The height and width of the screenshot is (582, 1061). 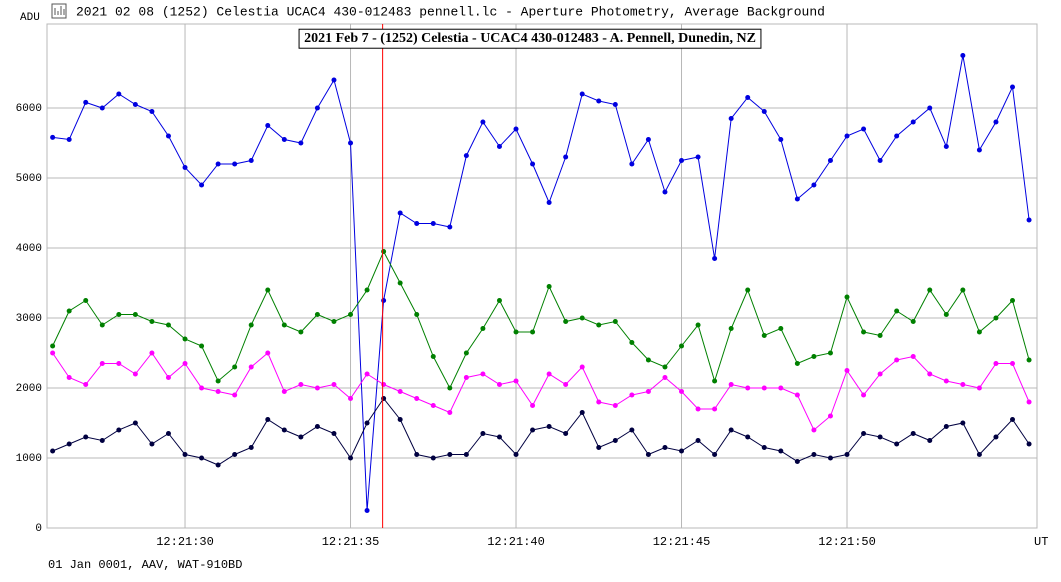 I want to click on footer: 01 Jan 0001, AAV, WAT-910BD, so click(x=145, y=565).